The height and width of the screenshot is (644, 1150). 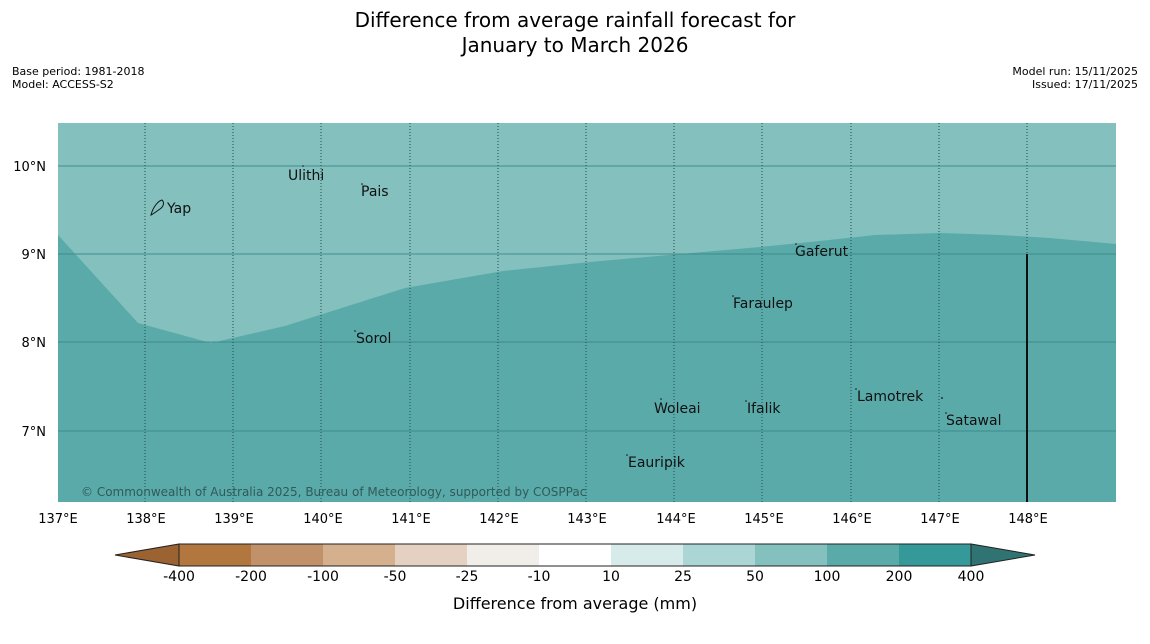 I want to click on colorbar-tick-5: -10, so click(x=539, y=577).